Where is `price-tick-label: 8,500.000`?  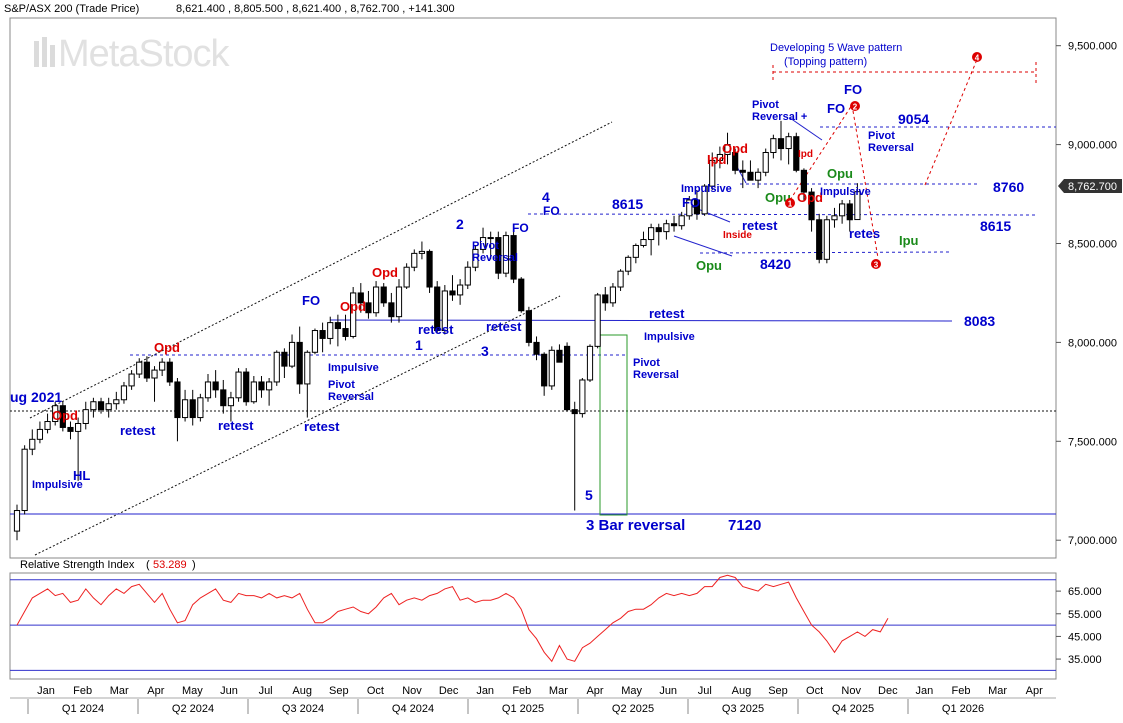
price-tick-label: 8,500.000 is located at coordinates (1092, 244).